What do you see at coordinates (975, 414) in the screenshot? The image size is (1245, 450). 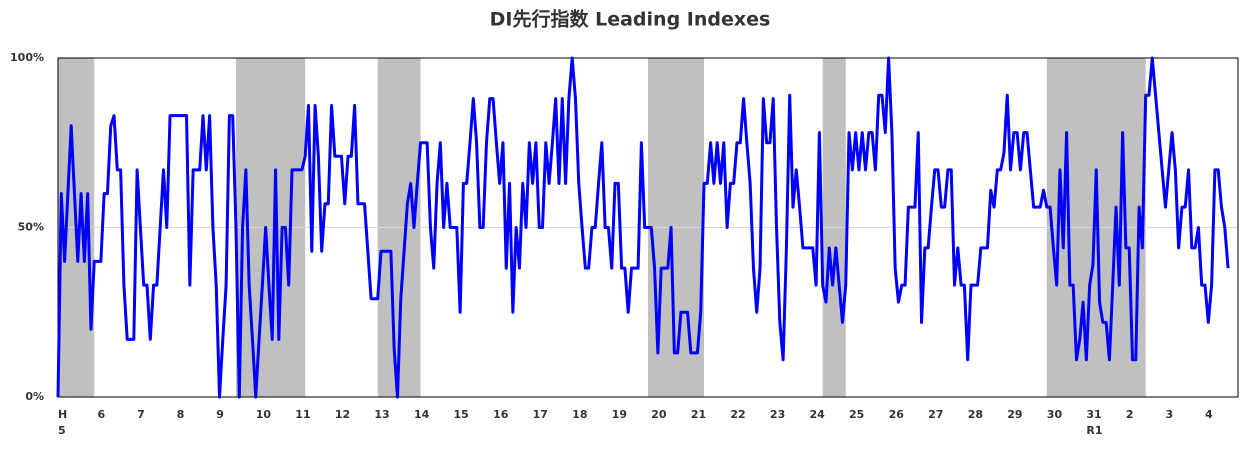 I see `x-tick-label: 28` at bounding box center [975, 414].